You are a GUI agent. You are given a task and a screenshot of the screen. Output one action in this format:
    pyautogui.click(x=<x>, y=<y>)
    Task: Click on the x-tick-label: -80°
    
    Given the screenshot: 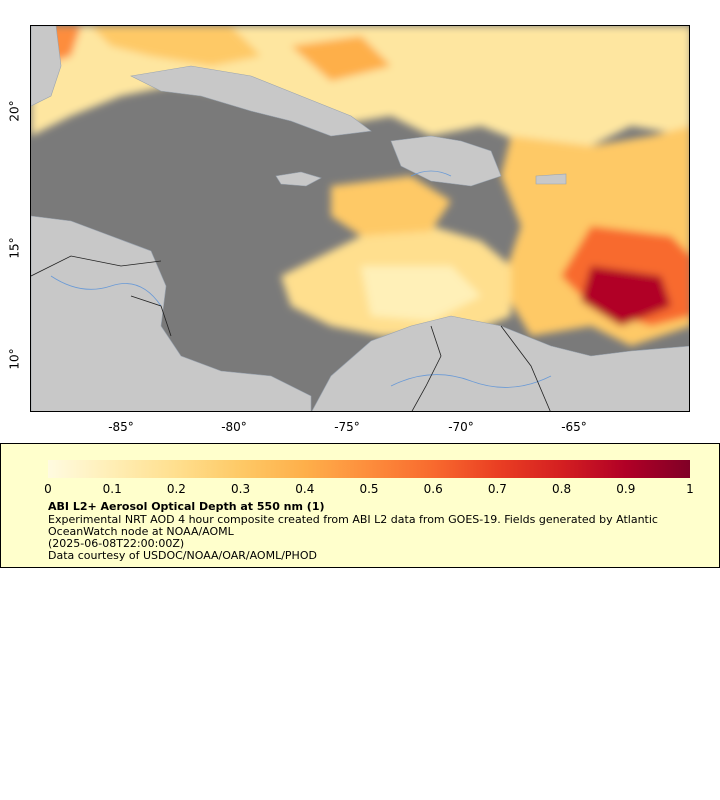 What is the action you would take?
    pyautogui.click(x=234, y=427)
    